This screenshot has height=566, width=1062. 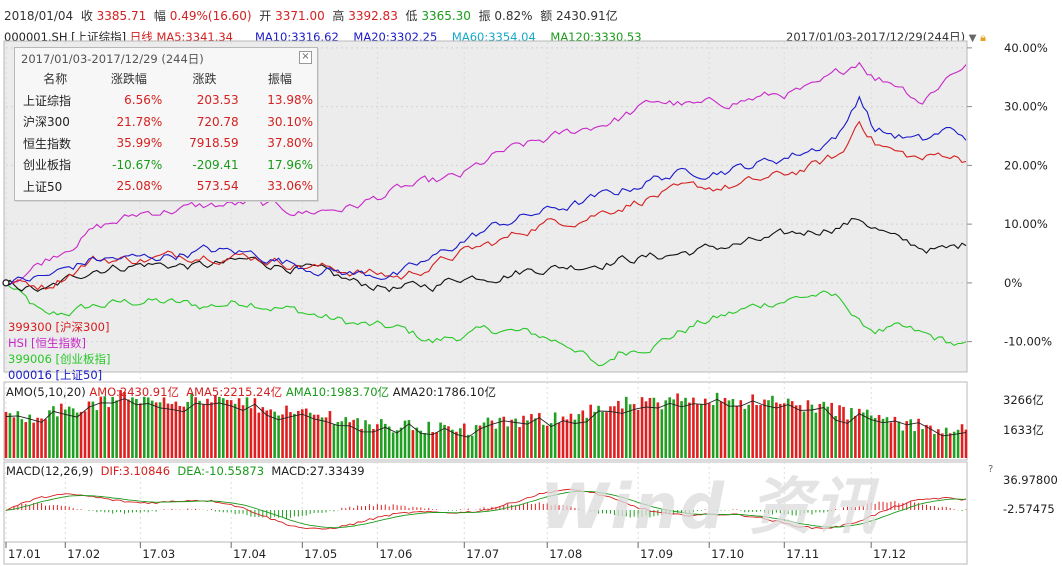 I want to click on row-chg: 573.54, so click(x=217, y=186).